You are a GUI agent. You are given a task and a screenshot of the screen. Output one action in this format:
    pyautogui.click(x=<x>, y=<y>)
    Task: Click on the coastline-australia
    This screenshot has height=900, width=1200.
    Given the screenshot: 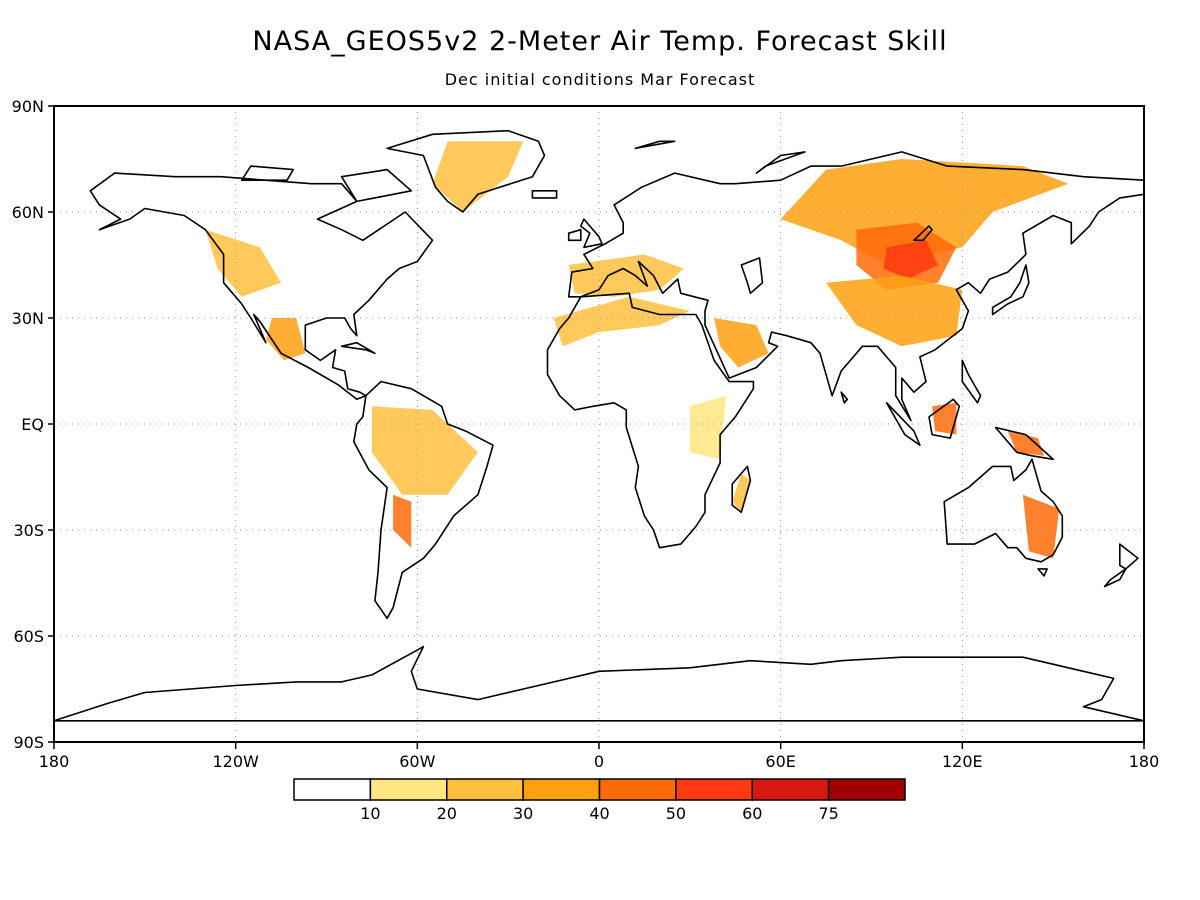 What is the action you would take?
    pyautogui.click(x=1003, y=510)
    